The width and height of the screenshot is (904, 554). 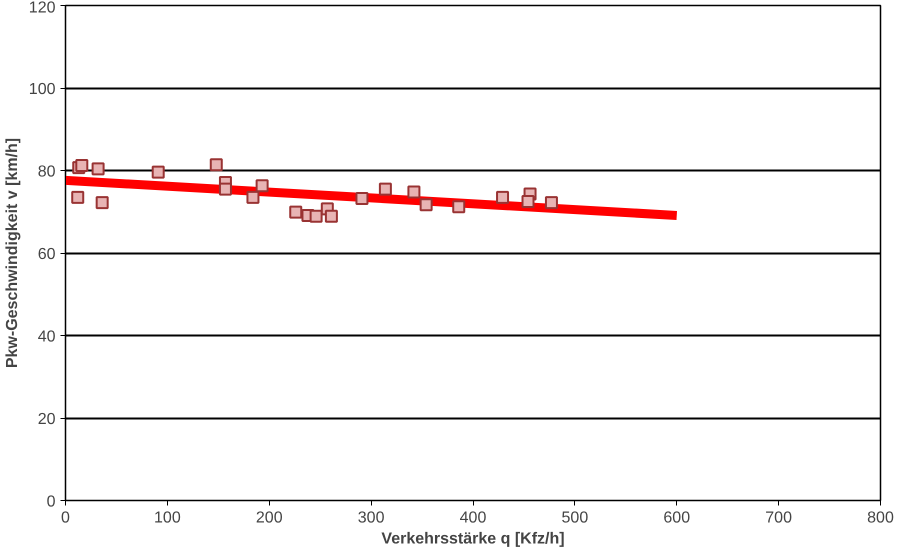 I want to click on y-tick-label: 60, so click(x=47, y=254).